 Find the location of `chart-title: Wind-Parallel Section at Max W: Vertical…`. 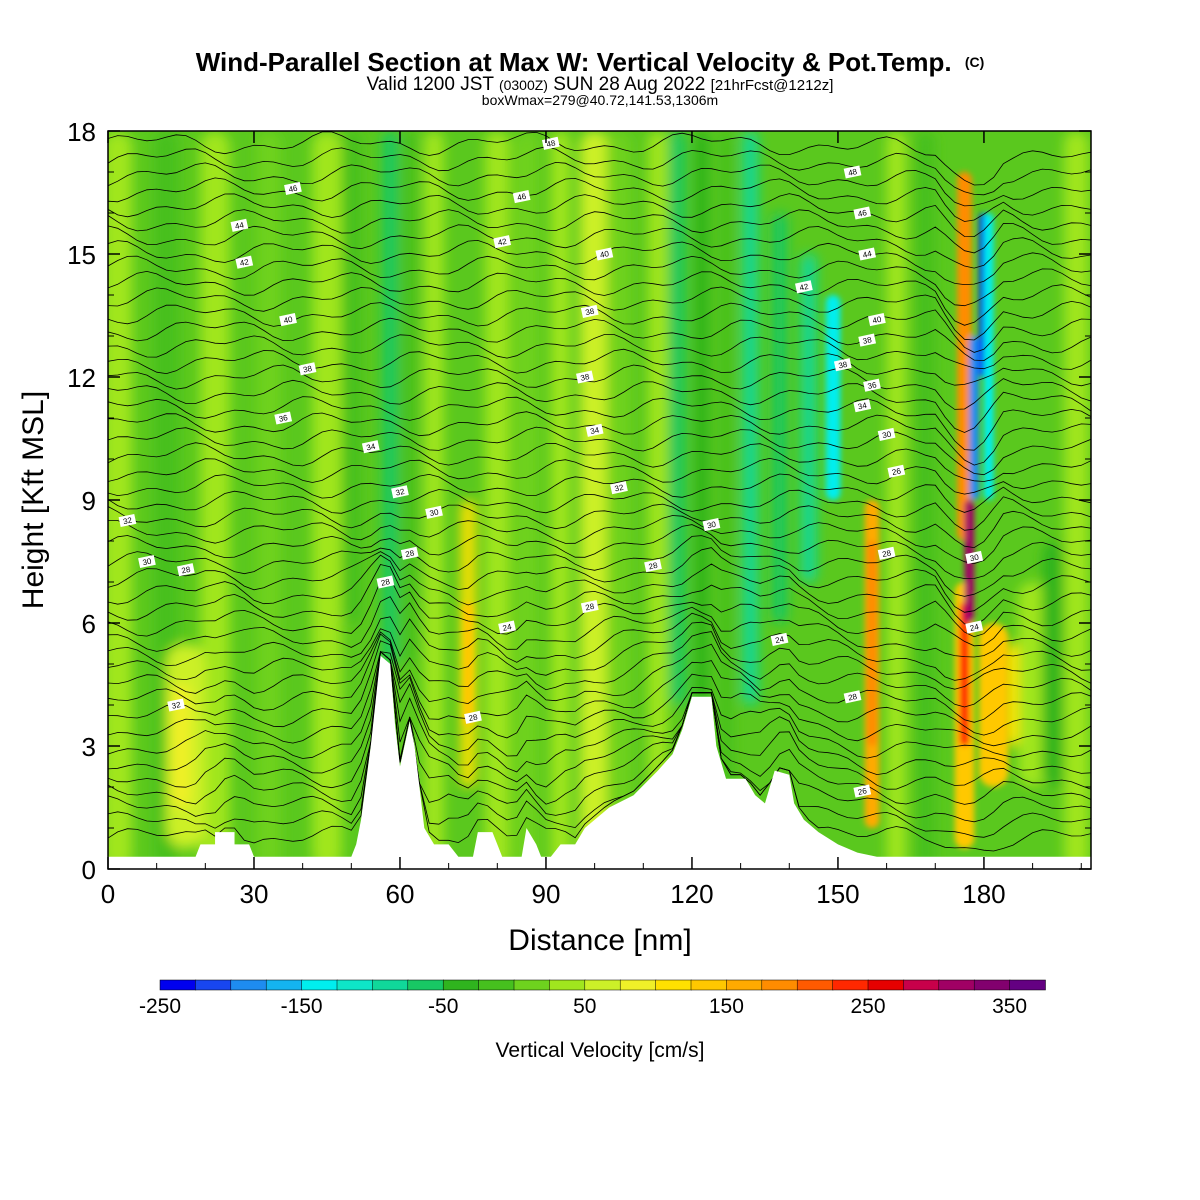

chart-title: Wind-Parallel Section at Max W: Vertical… is located at coordinates (590, 62).